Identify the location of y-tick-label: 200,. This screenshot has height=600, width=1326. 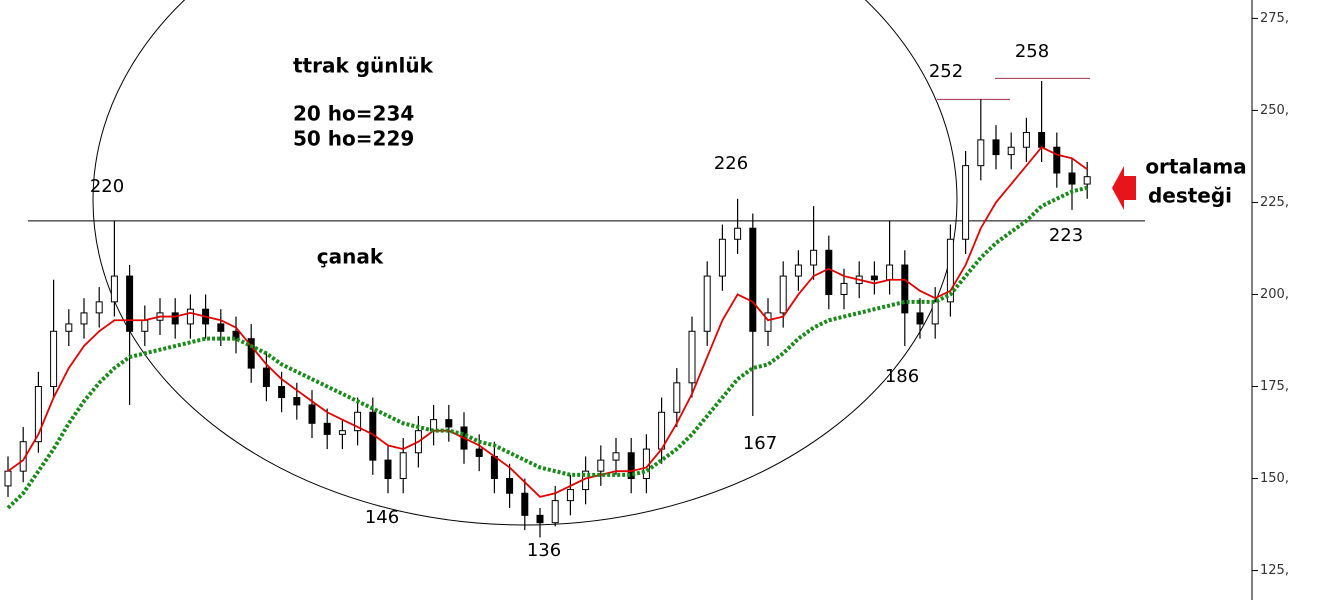
(1274, 294).